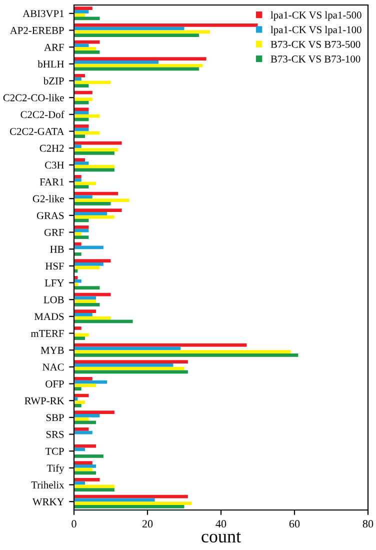  I want to click on x-tick-label: 80, so click(368, 524).